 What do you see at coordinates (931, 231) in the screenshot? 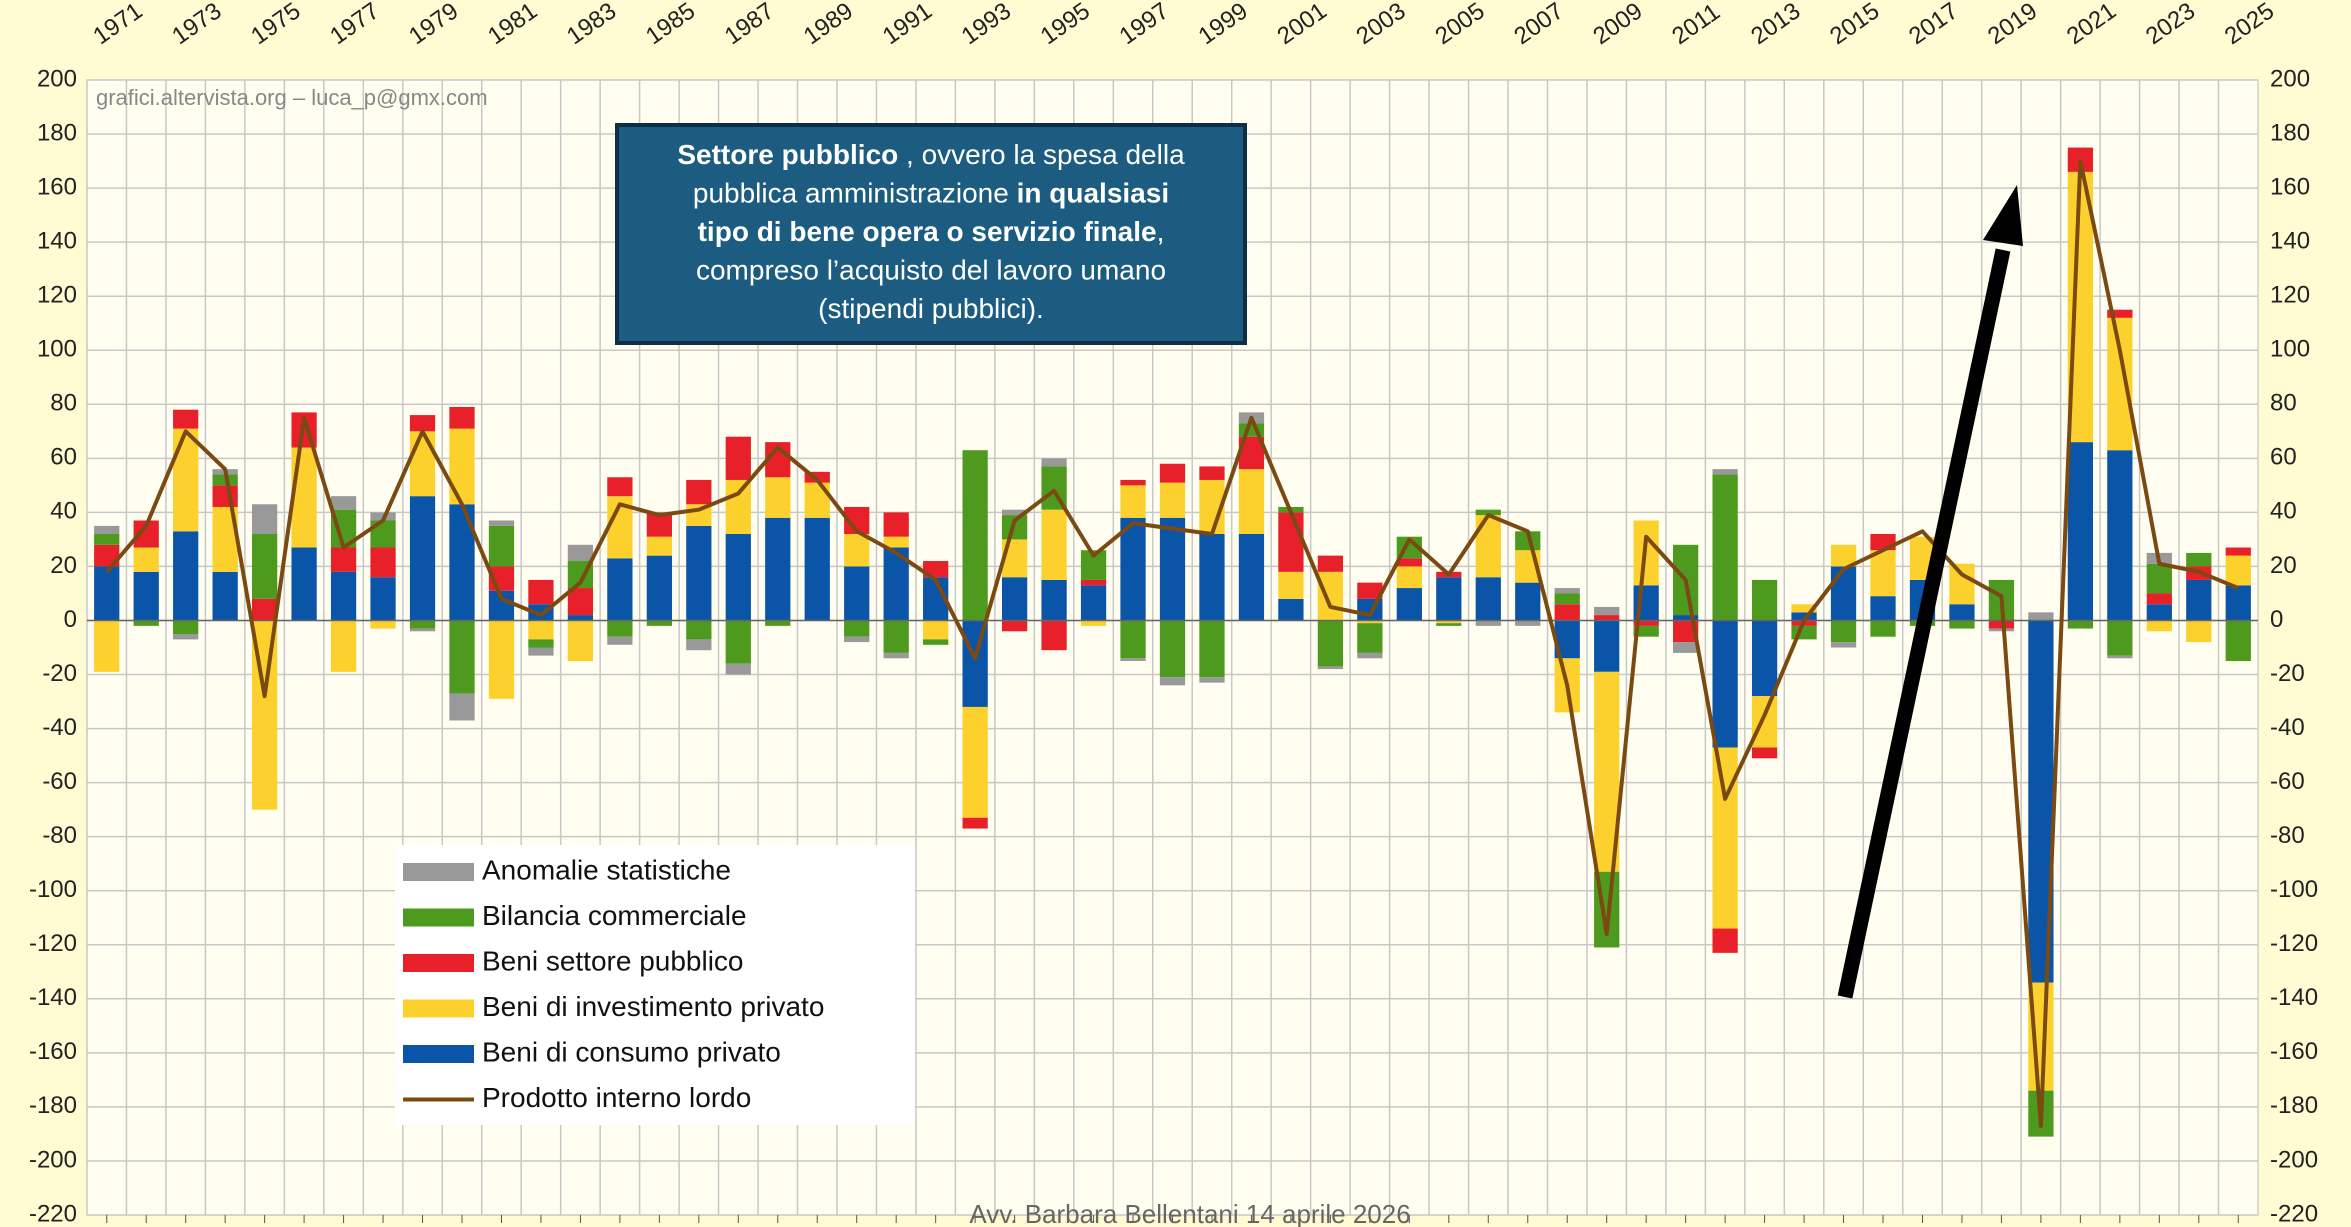
I see `annotation-line: tipo di bene opera o servizio finale,` at bounding box center [931, 231].